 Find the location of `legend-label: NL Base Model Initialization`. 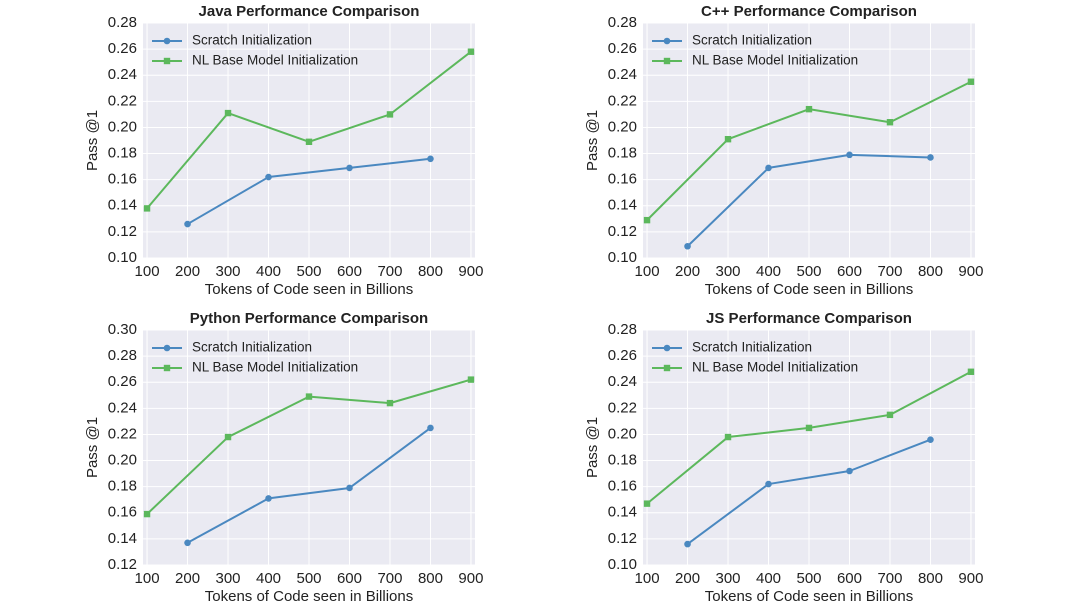

legend-label: NL Base Model Initialization is located at coordinates (275, 60).